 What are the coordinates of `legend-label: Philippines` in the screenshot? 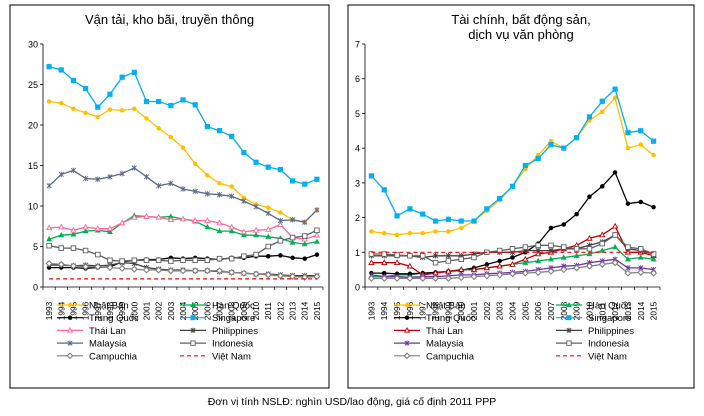 It's located at (611, 331).